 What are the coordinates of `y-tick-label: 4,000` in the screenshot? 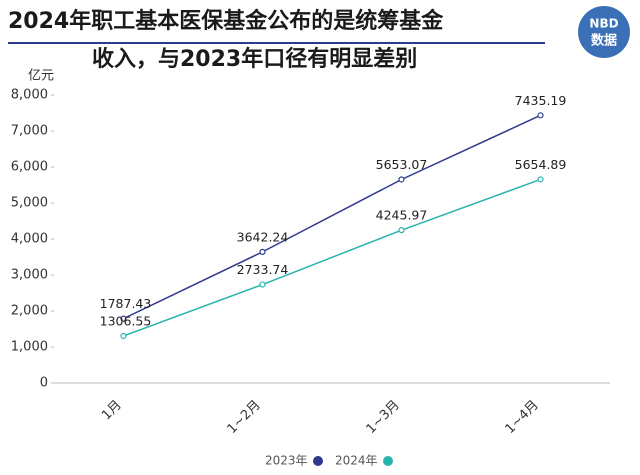 It's located at (29, 239).